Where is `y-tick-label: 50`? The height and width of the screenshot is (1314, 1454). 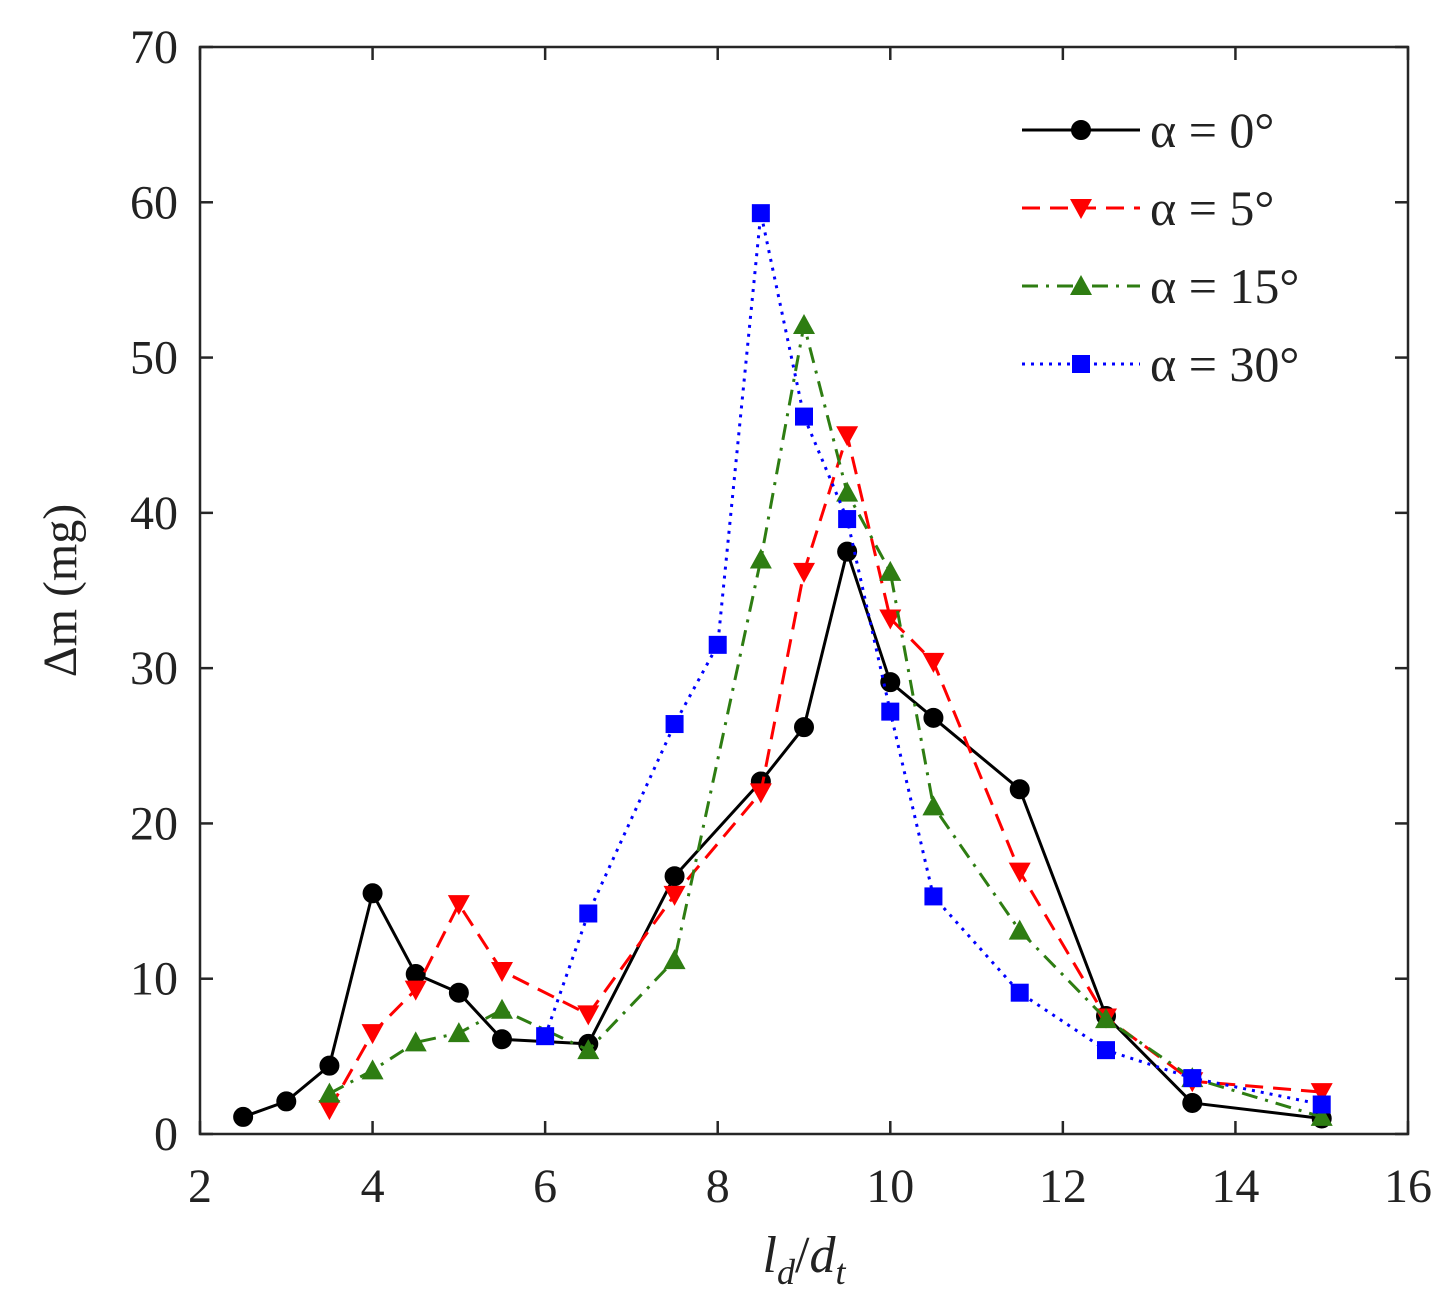
y-tick-label: 50 is located at coordinates (154, 358).